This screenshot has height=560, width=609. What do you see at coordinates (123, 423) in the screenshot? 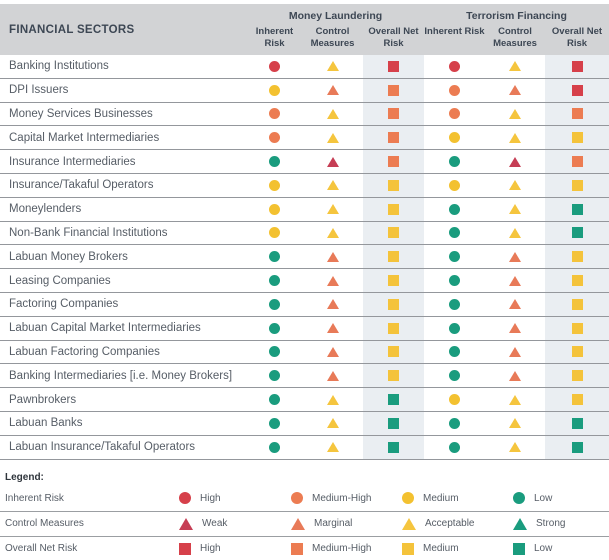
I see `sector-cell: Labuan Banks` at bounding box center [123, 423].